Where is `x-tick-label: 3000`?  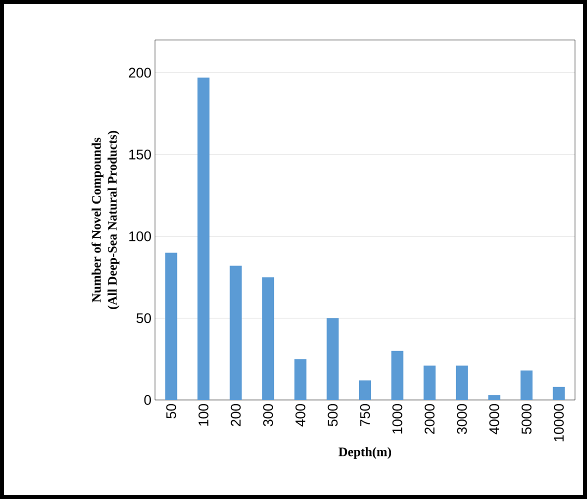 x-tick-label: 3000 is located at coordinates (461, 419).